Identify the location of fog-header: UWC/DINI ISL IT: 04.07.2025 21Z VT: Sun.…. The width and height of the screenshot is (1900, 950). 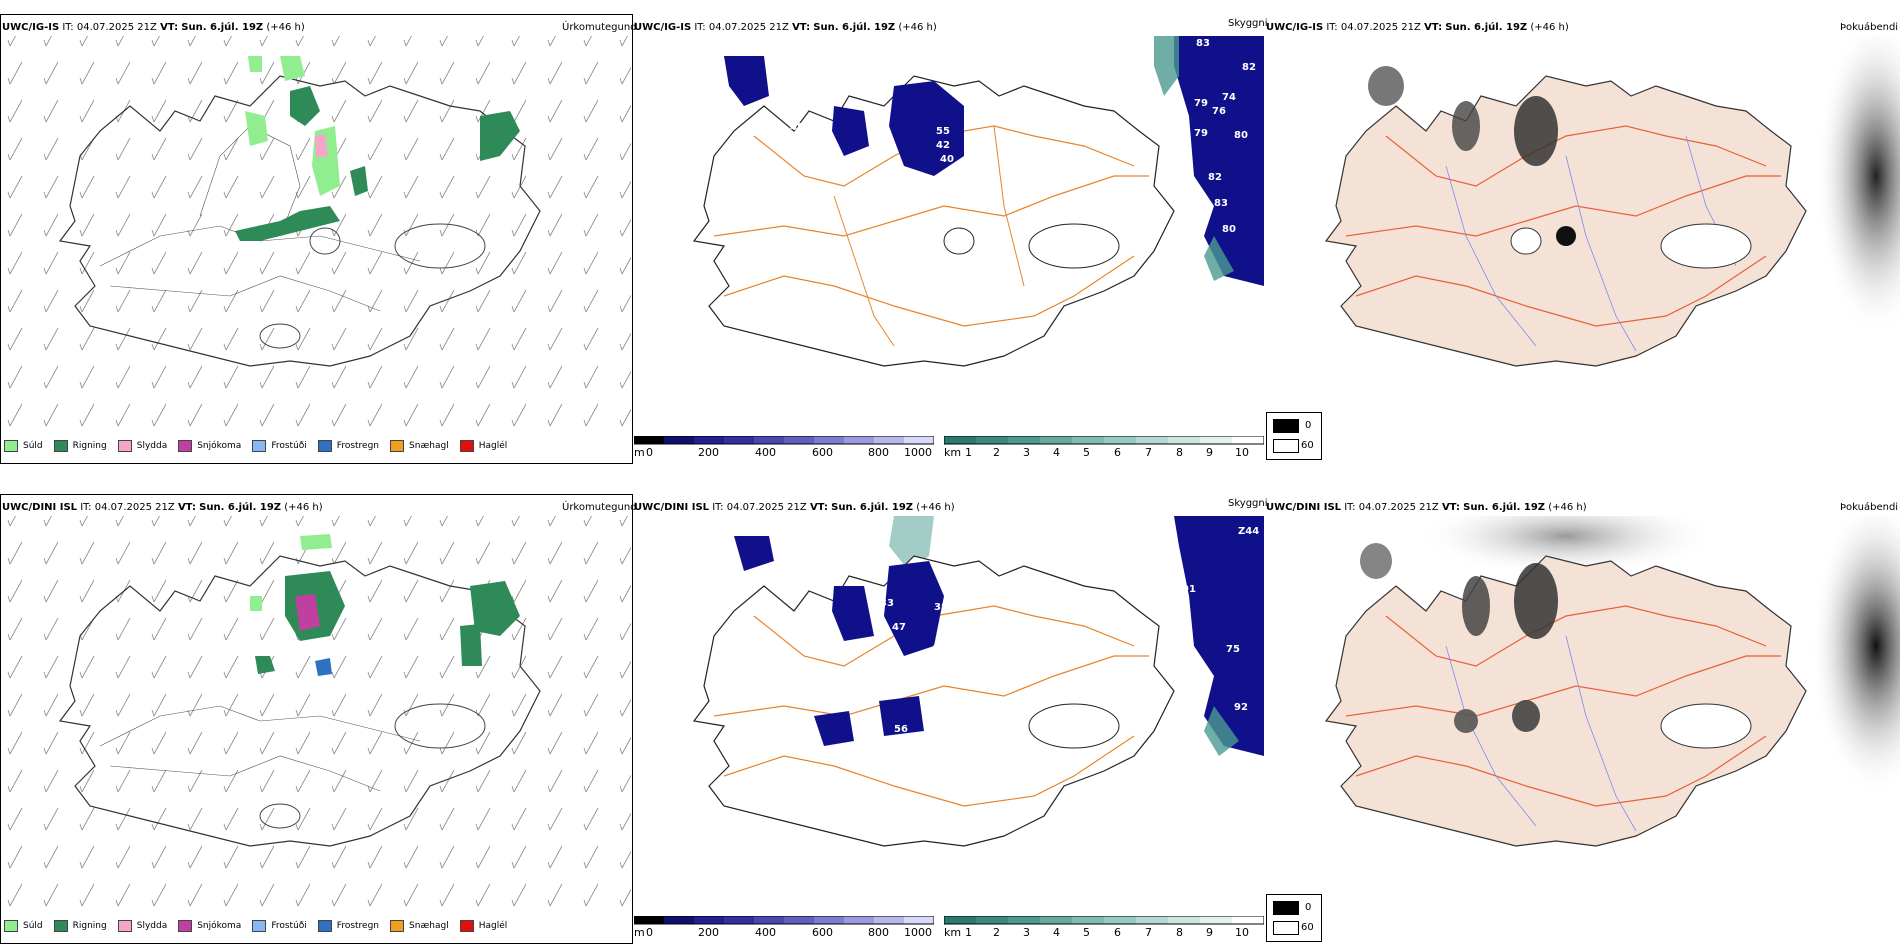
(1426, 507).